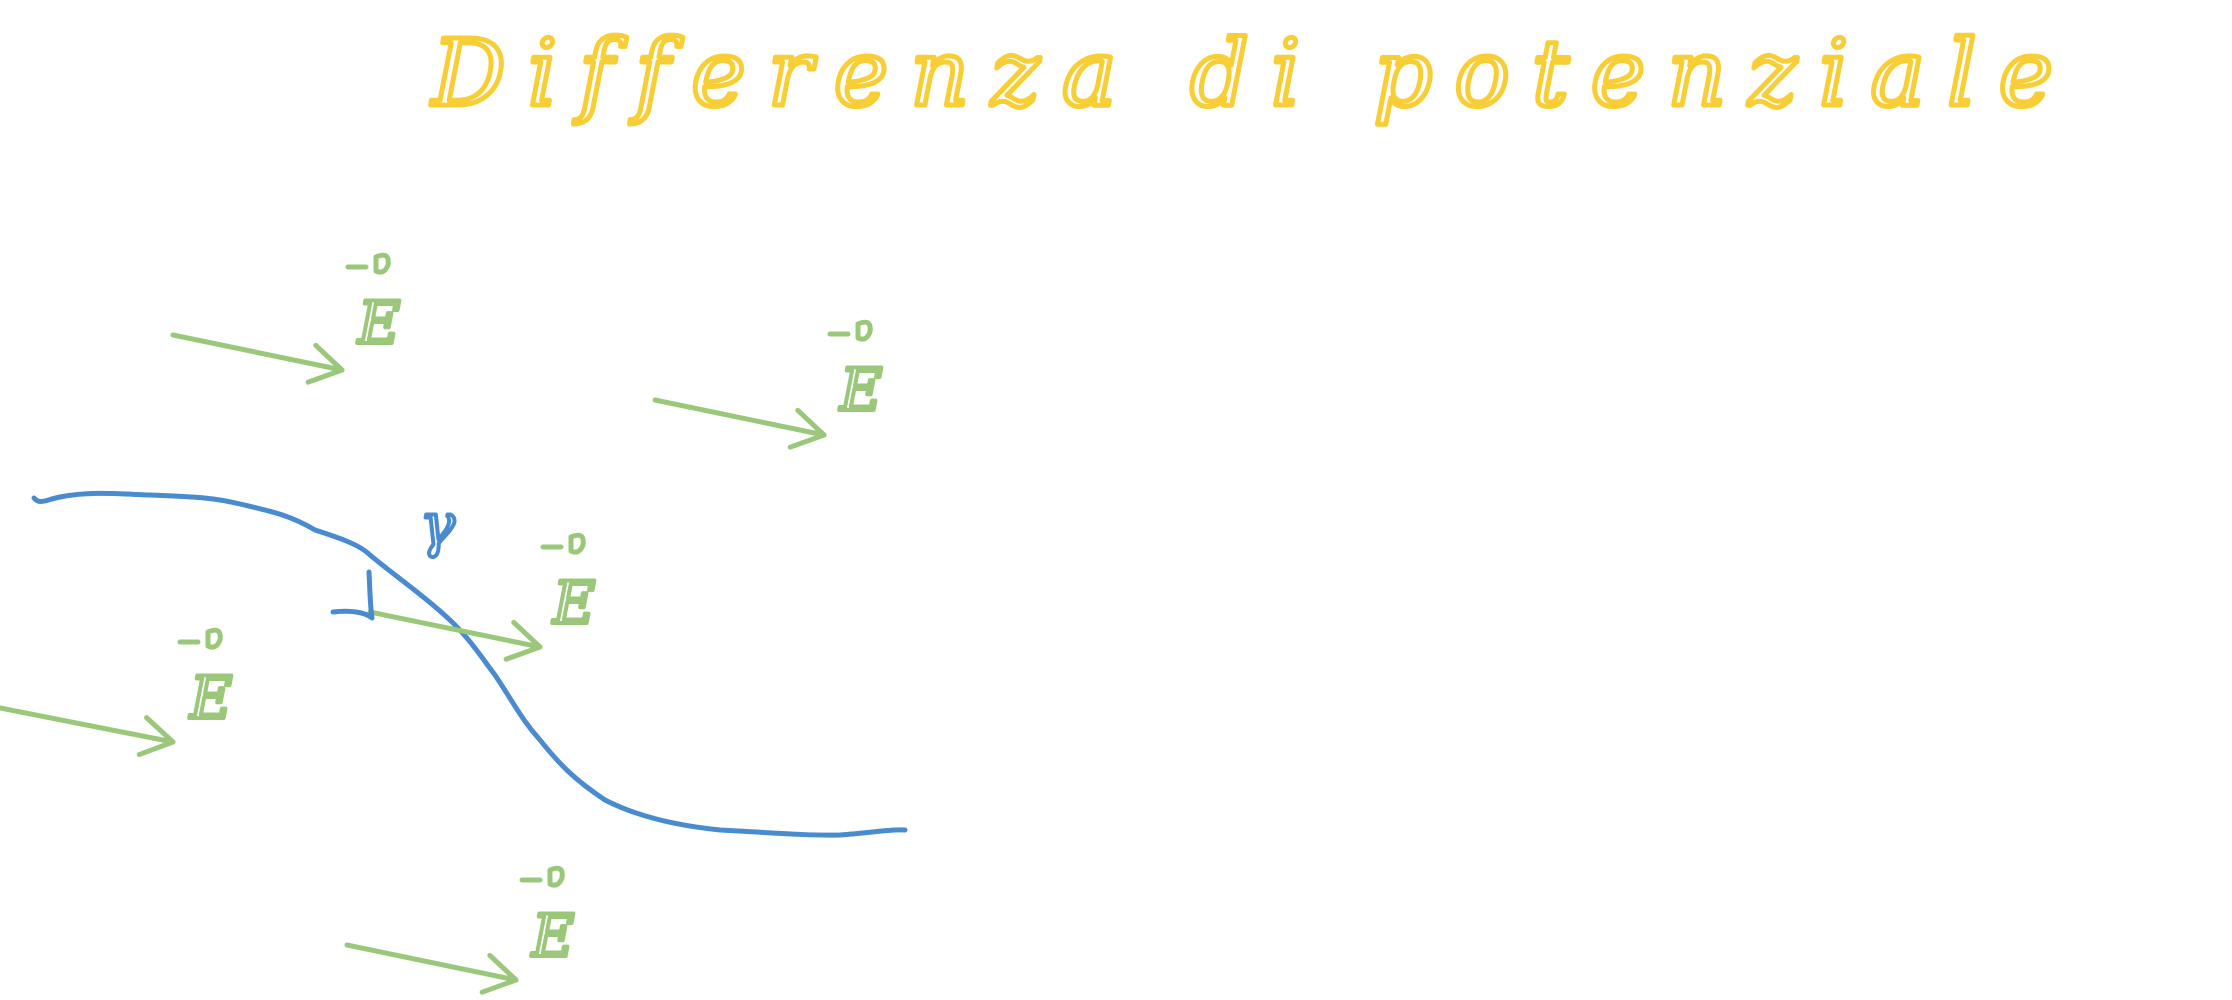  I want to click on field-vector-1: E, so click(286, 318).